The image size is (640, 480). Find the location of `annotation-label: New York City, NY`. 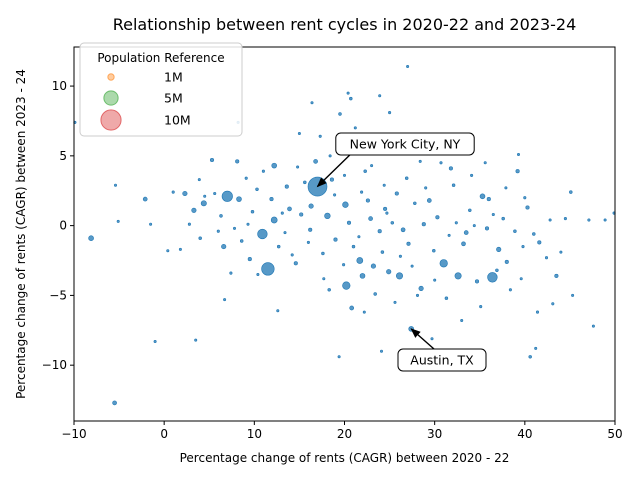

annotation-label: New York City, NY is located at coordinates (405, 144).